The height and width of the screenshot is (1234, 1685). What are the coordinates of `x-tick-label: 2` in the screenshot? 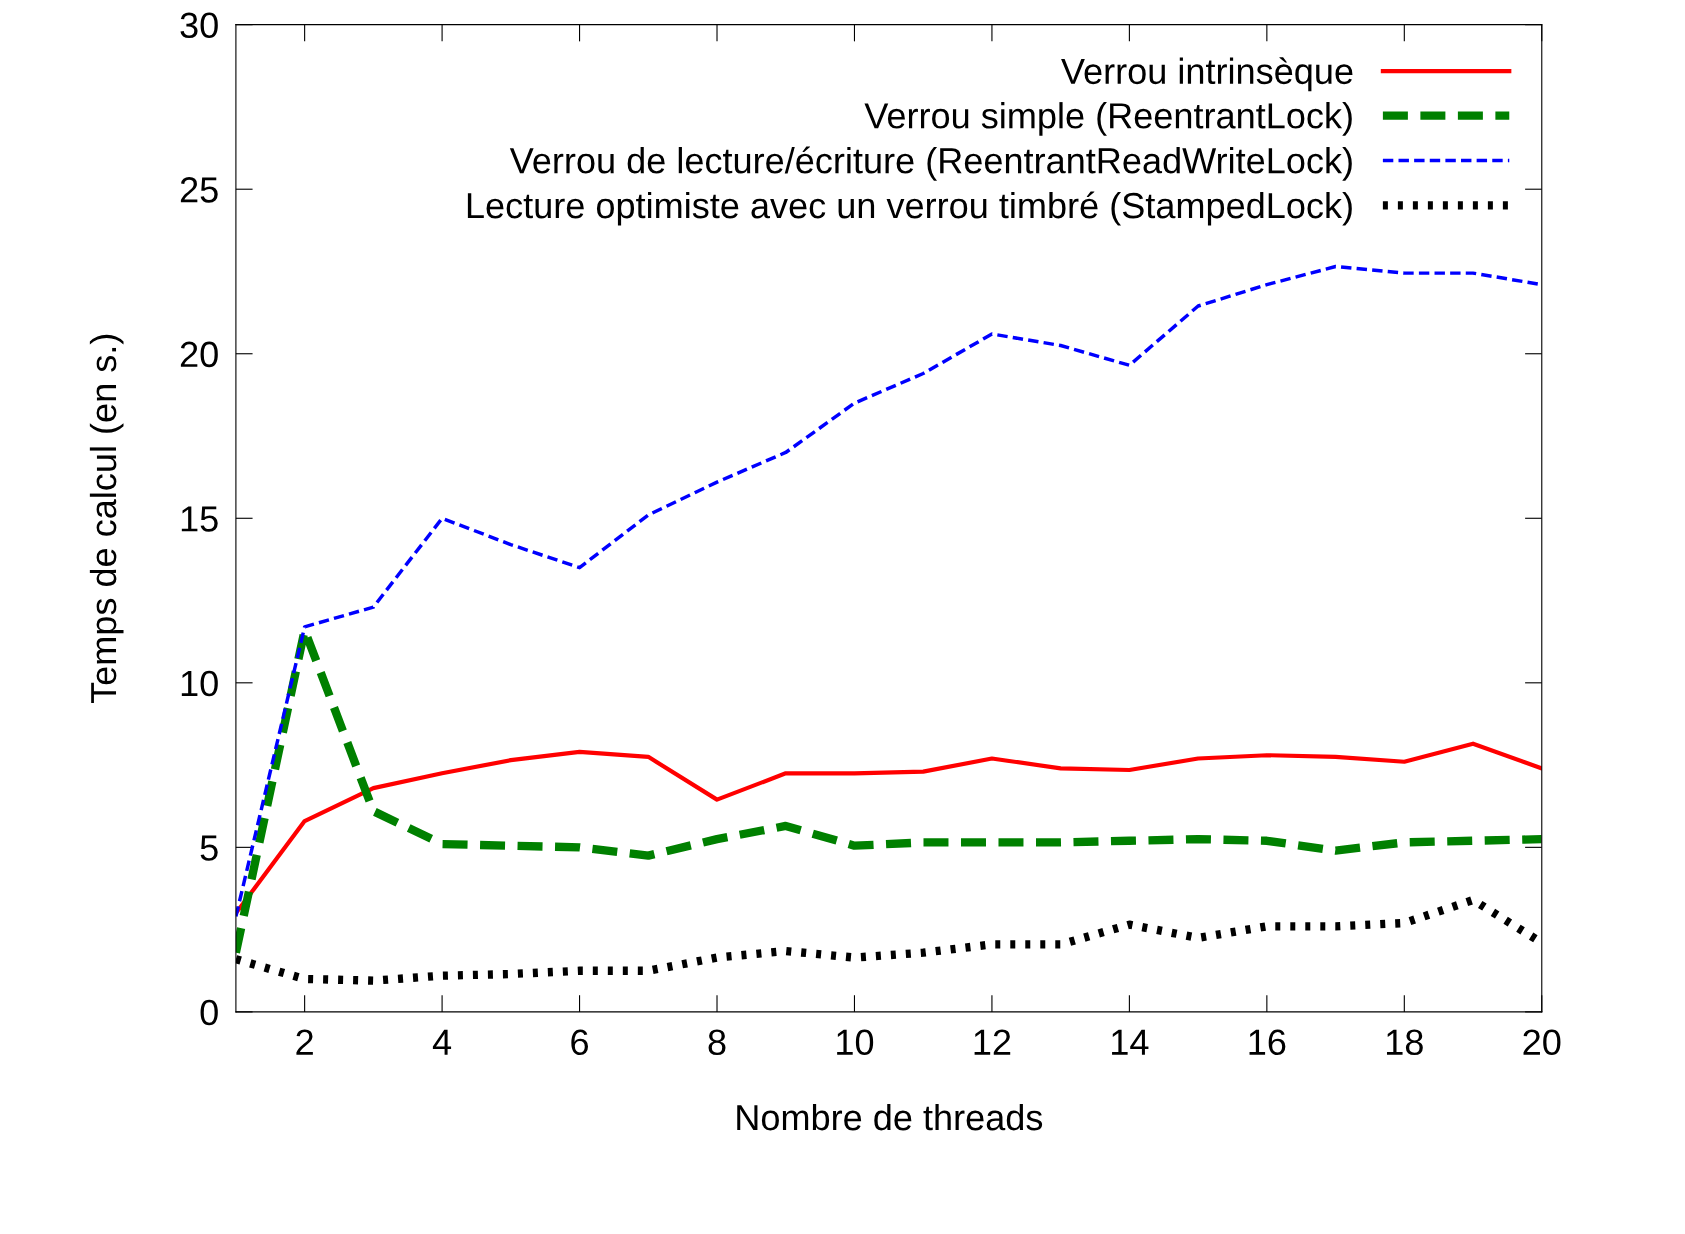 It's located at (304, 1042).